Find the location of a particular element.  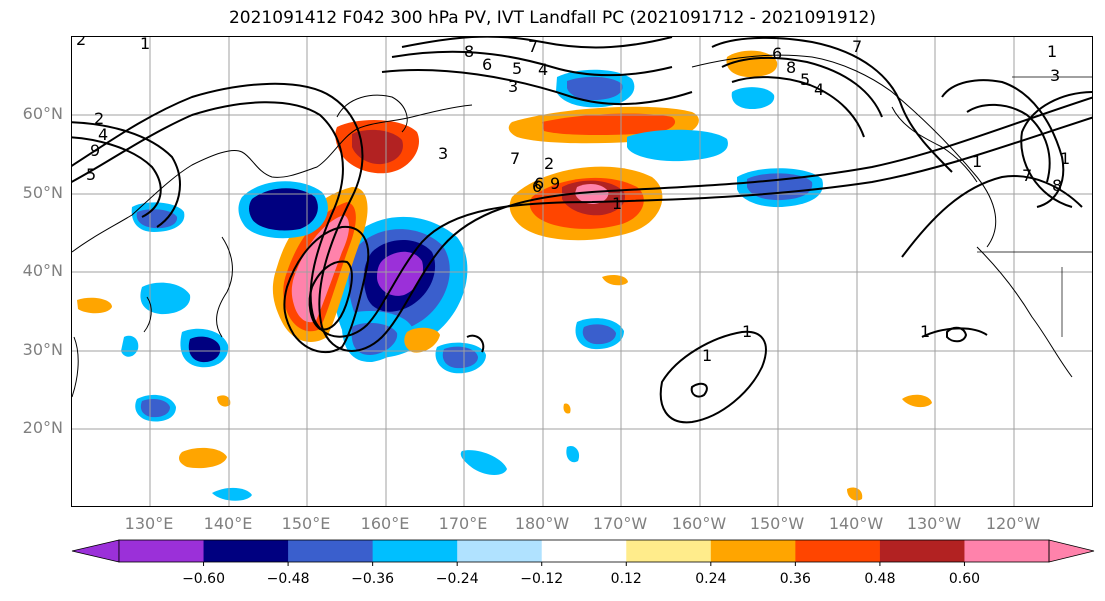

lon-label: 150°E is located at coordinates (306, 523).